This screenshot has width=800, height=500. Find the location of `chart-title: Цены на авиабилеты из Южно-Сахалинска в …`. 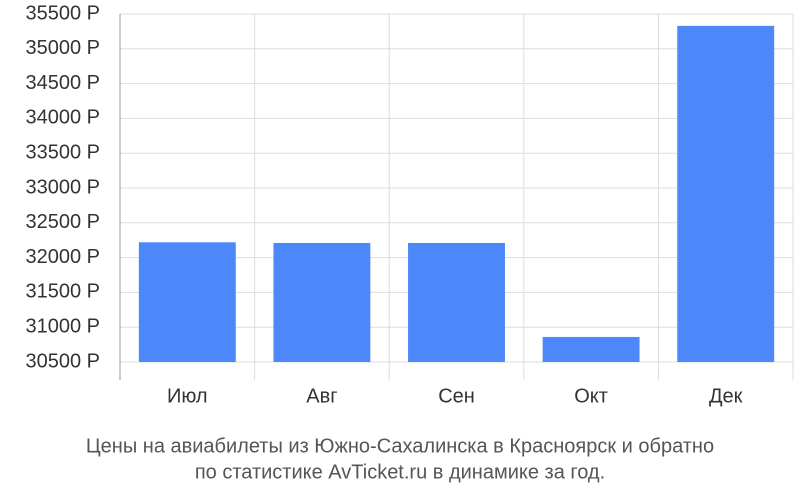

chart-title: Цены на авиабилеты из Южно-Сахалинска в … is located at coordinates (400, 446).